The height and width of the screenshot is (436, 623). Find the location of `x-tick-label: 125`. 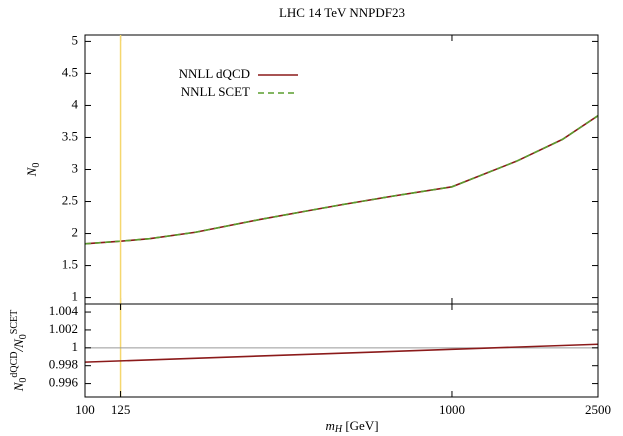

x-tick-label: 125 is located at coordinates (121, 409).